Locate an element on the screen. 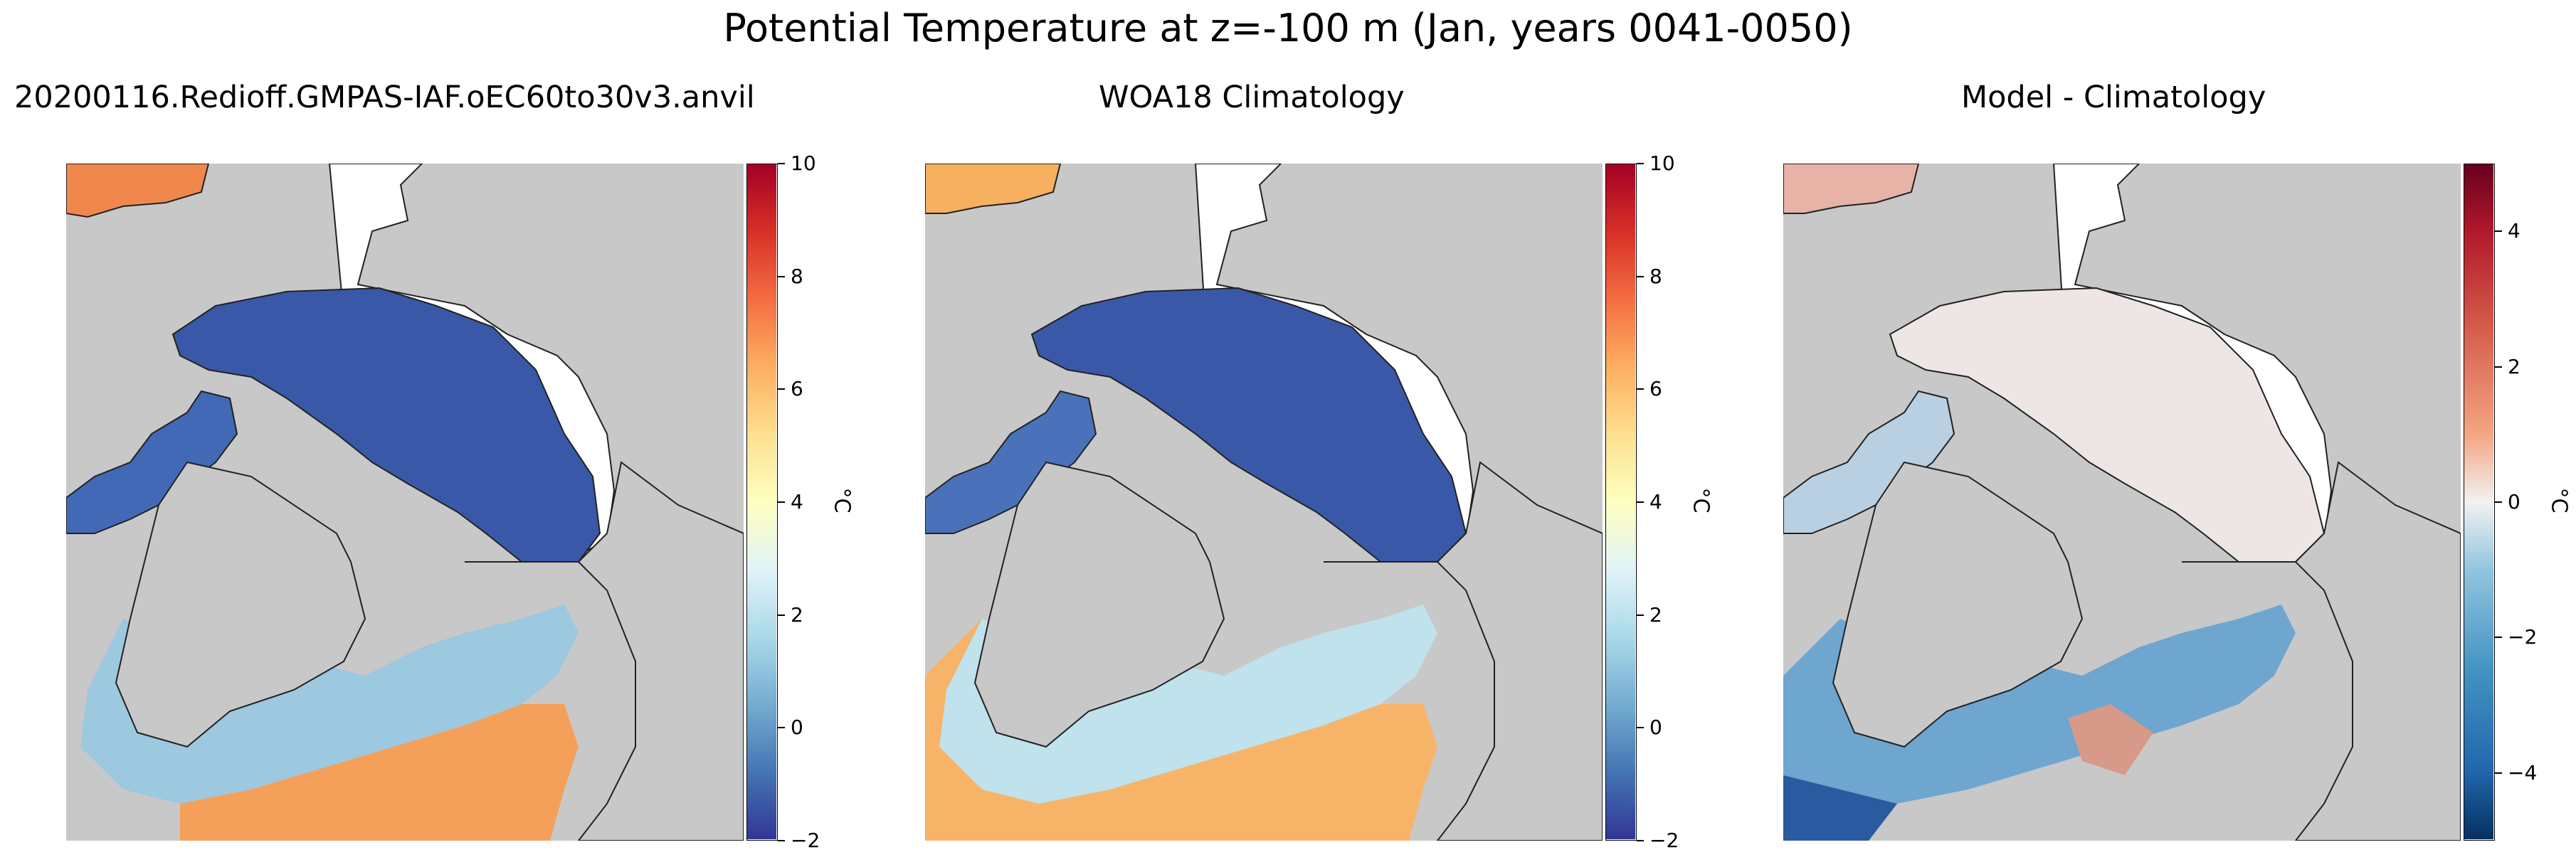  arctic-basin-anomaly is located at coordinates (2107, 425).